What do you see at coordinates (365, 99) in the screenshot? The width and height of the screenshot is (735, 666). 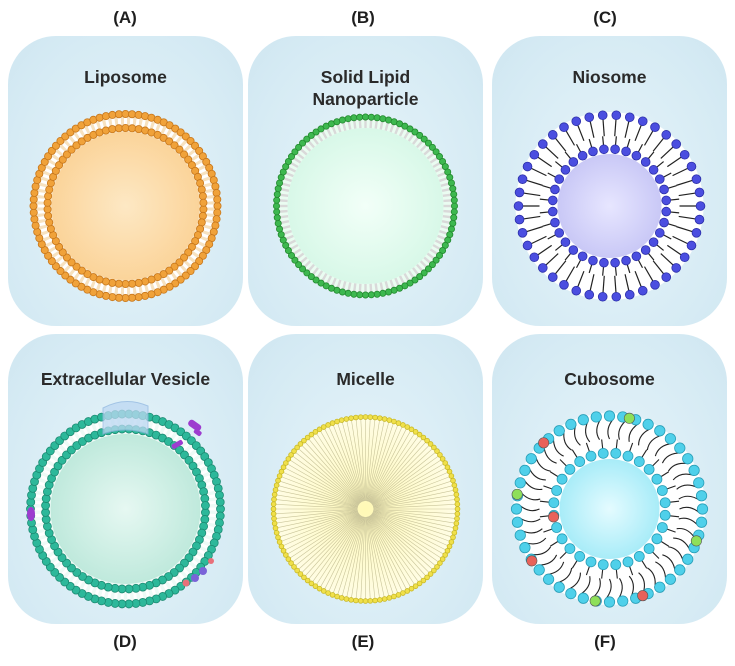 I see `panel-title-sln-line-2: Nanoparticle` at bounding box center [365, 99].